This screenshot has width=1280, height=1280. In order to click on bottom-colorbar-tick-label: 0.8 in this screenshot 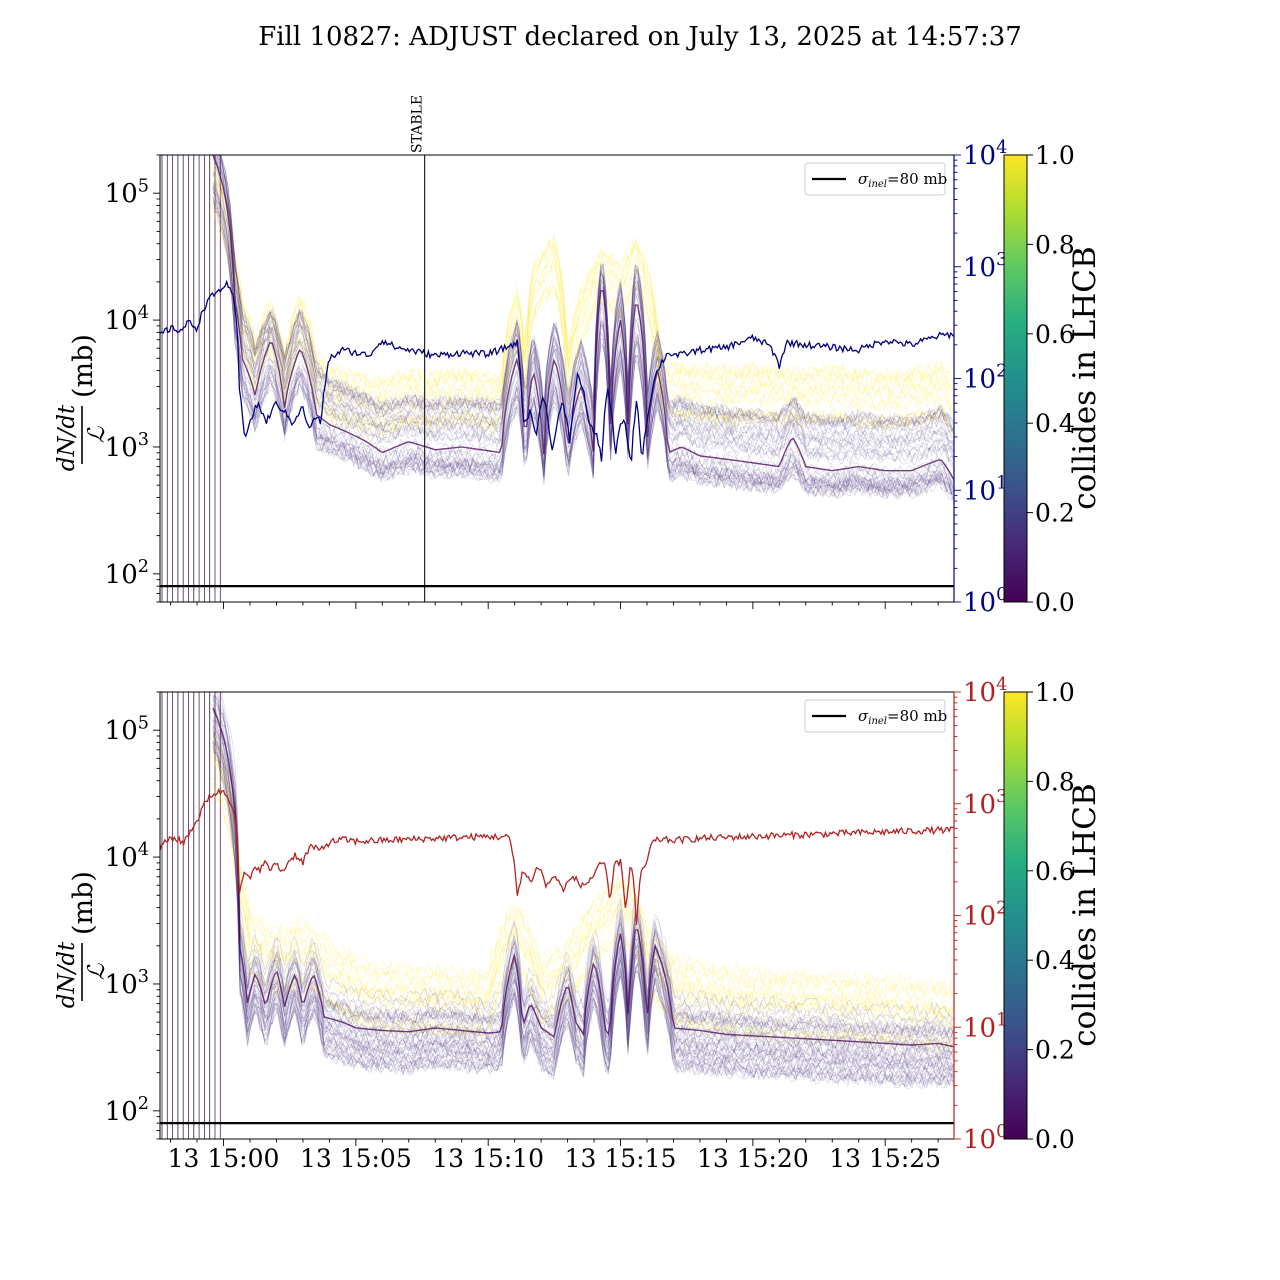, I will do `click(1055, 781)`.